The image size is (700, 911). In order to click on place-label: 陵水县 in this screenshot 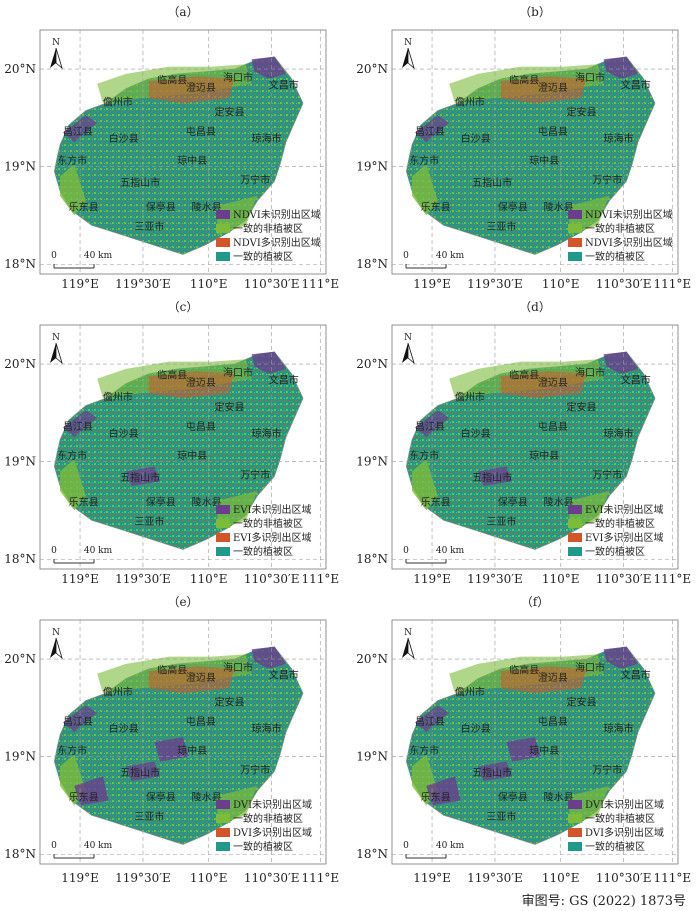, I will do `click(207, 798)`.